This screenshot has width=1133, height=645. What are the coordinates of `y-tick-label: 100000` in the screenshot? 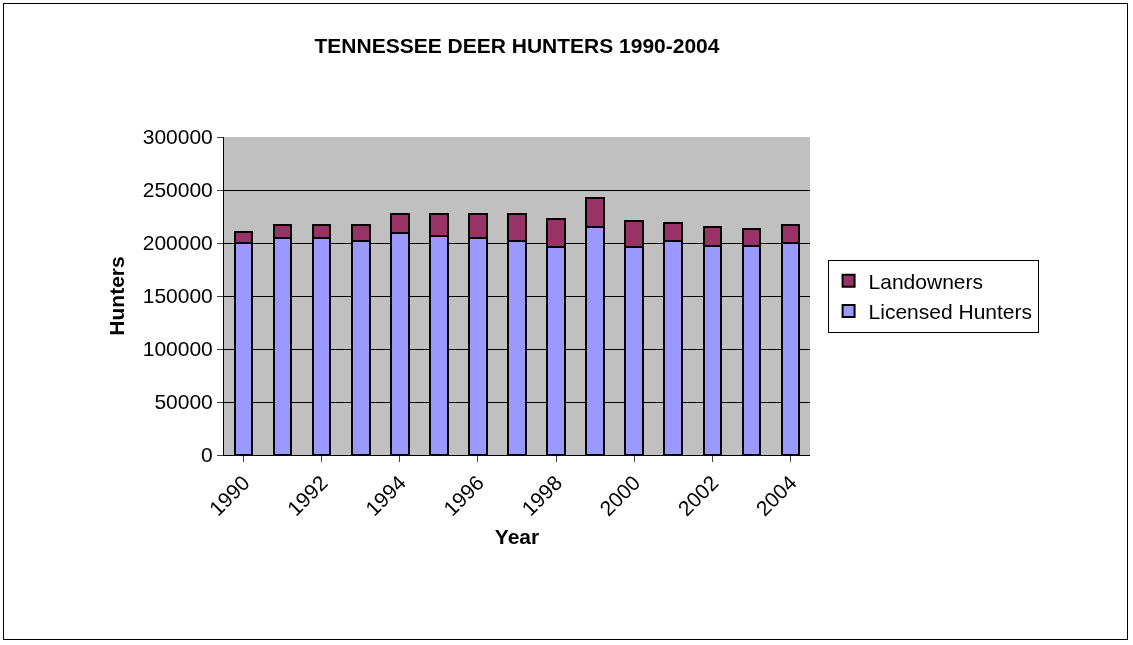 It's located at (177, 349).